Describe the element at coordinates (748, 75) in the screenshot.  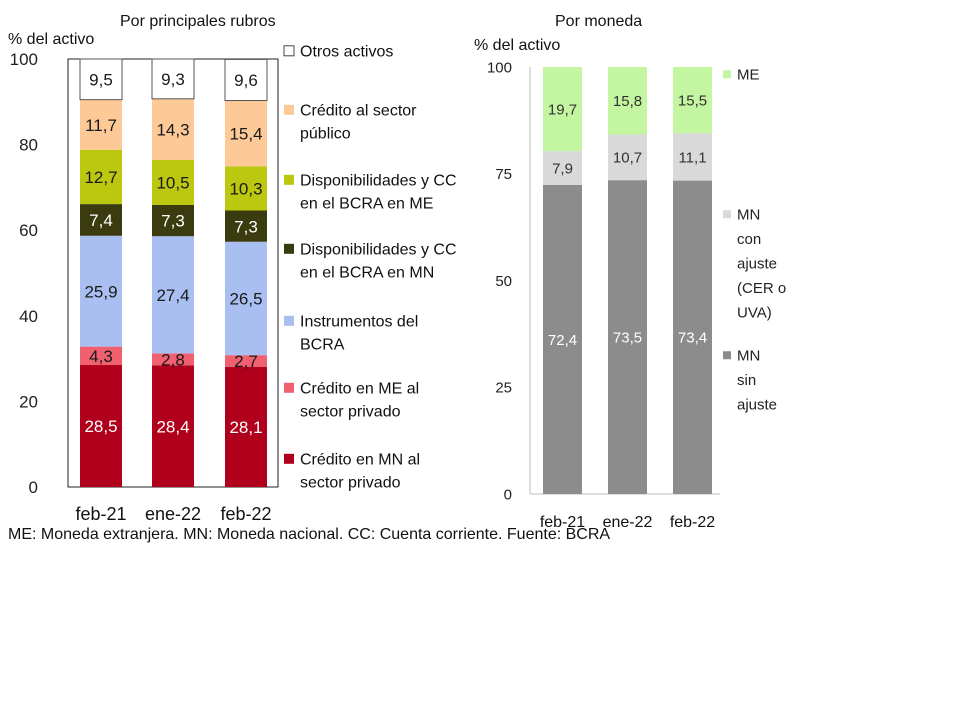
I see `legend-label: ME` at that location.